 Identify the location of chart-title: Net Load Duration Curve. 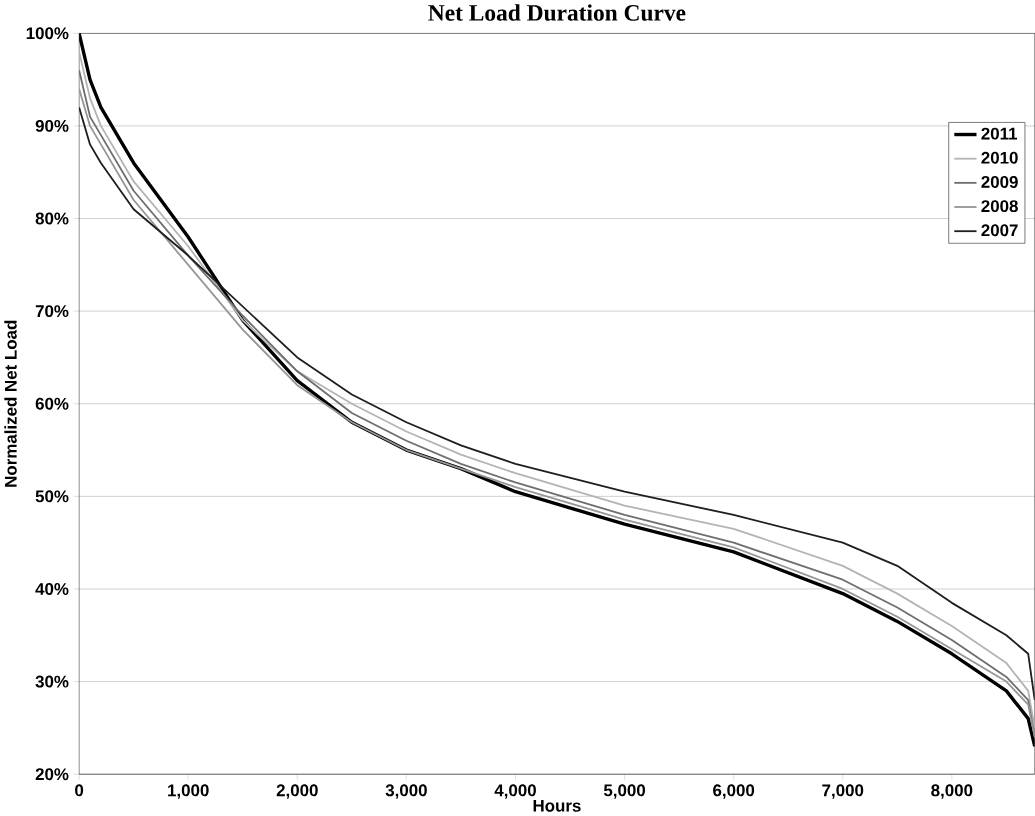
(557, 12).